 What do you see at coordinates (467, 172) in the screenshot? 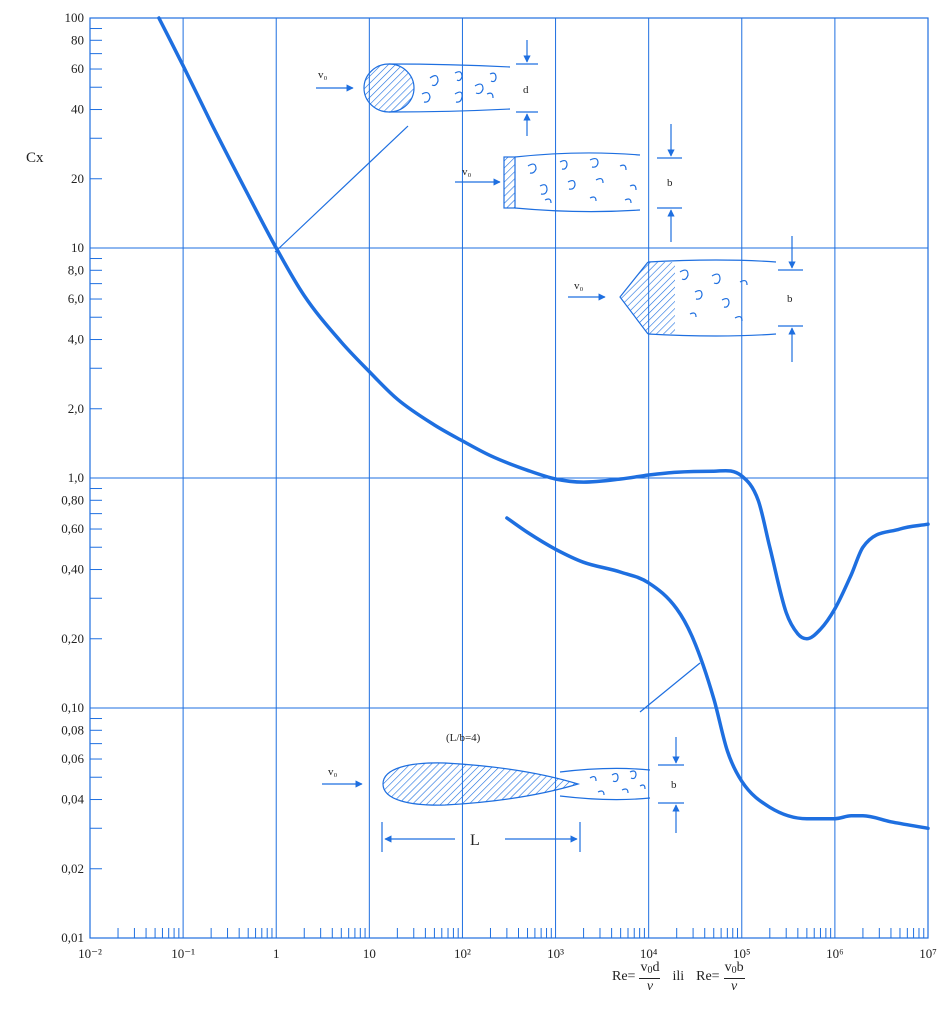
I see `plate-velocity-label: v₀` at bounding box center [467, 172].